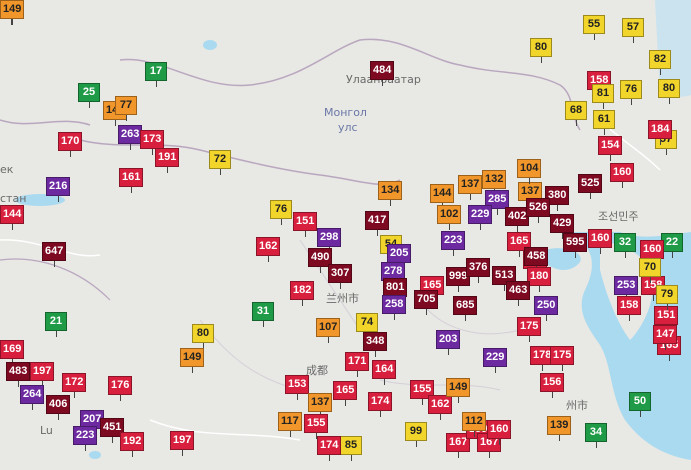 The image size is (691, 470). What do you see at coordinates (625, 245) in the screenshot?
I see `aqi-station-marker: 32` at bounding box center [625, 245].